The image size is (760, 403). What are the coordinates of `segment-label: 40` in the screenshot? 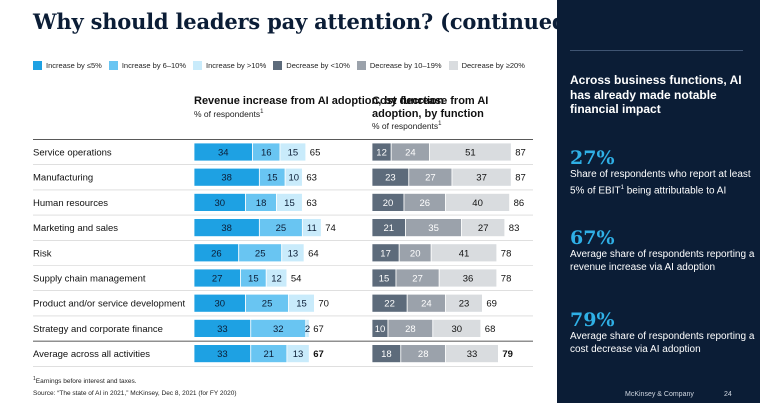 It's located at (477, 203).